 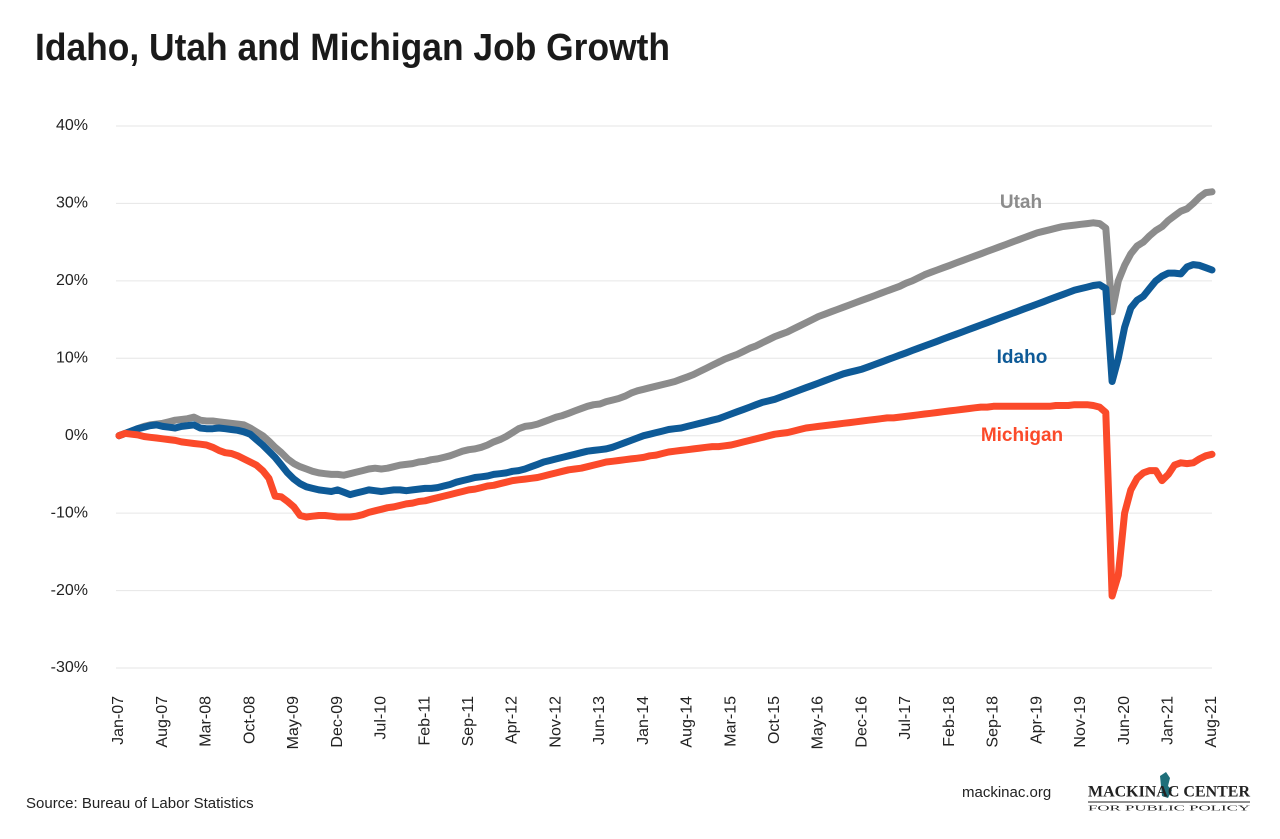 What do you see at coordinates (1080, 722) in the screenshot?
I see `x-tick-label: Nov-19` at bounding box center [1080, 722].